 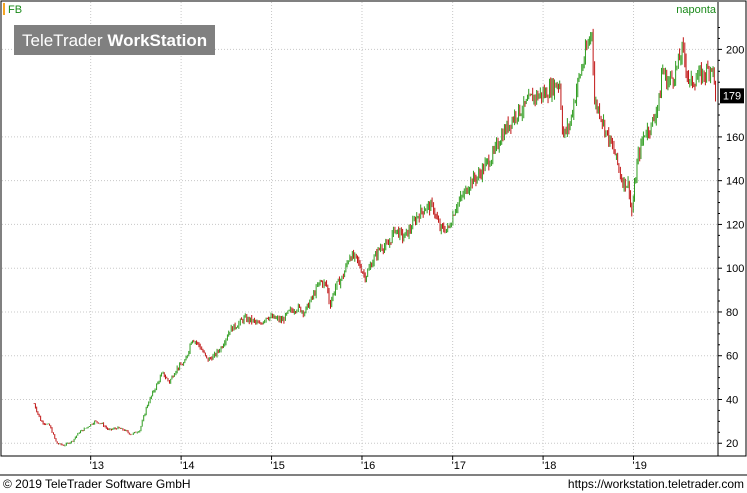 I want to click on last-price-badge, so click(x=732, y=96).